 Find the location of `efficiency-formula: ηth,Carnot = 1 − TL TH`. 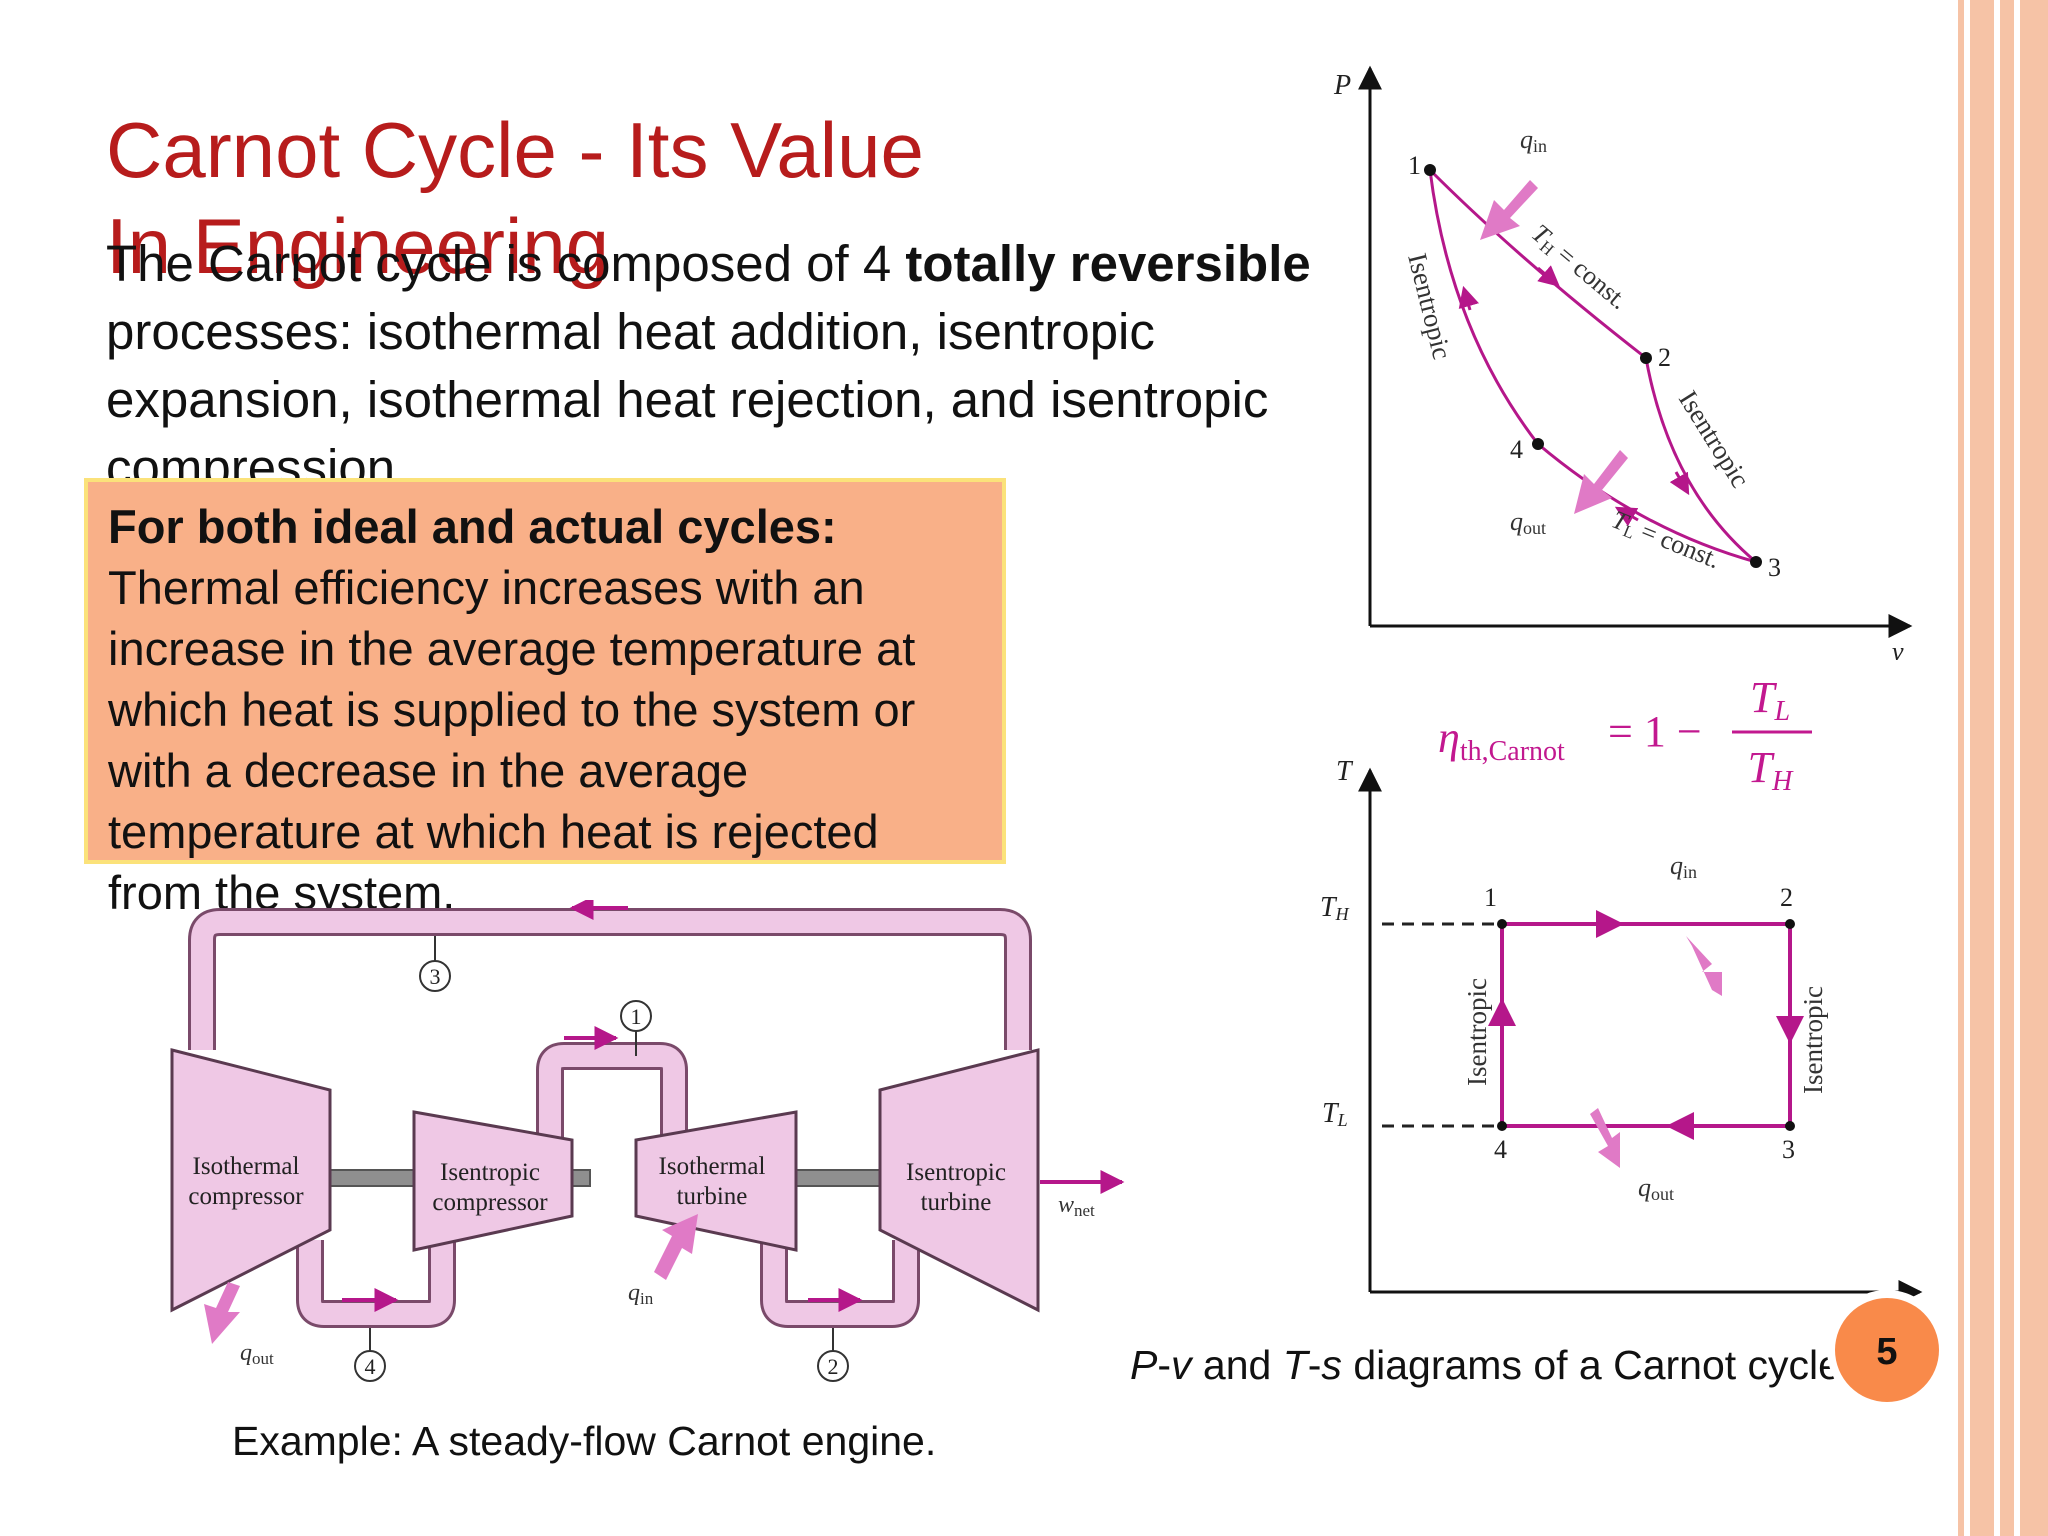

efficiency-formula: ηth,Carnot = 1 − TL TH is located at coordinates (1625, 735).